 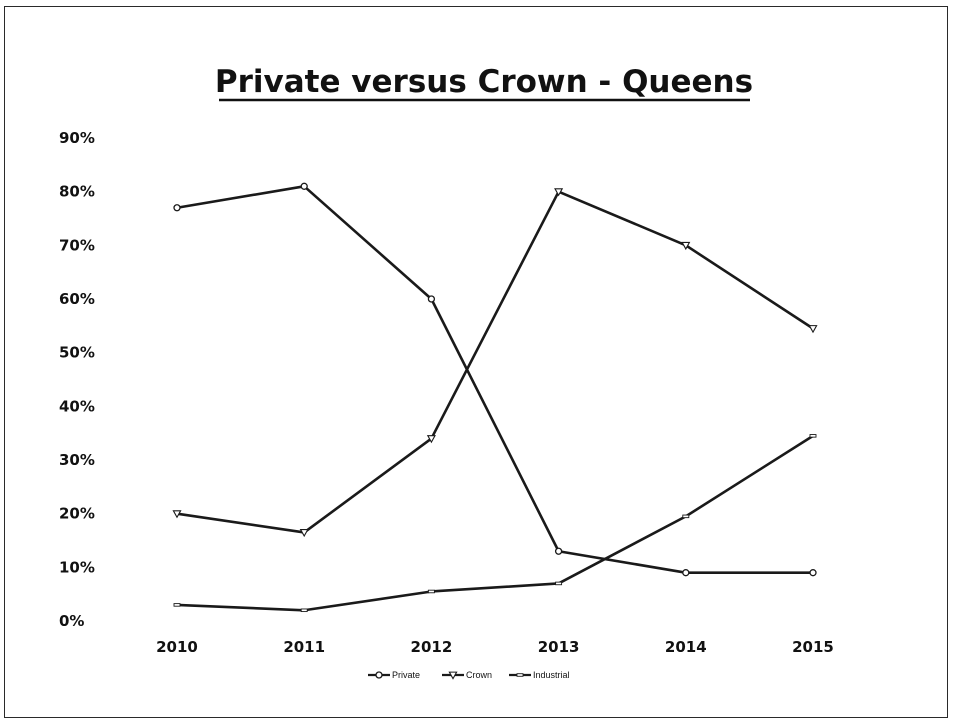 What do you see at coordinates (304, 647) in the screenshot?
I see `x-tick-label: 2011` at bounding box center [304, 647].